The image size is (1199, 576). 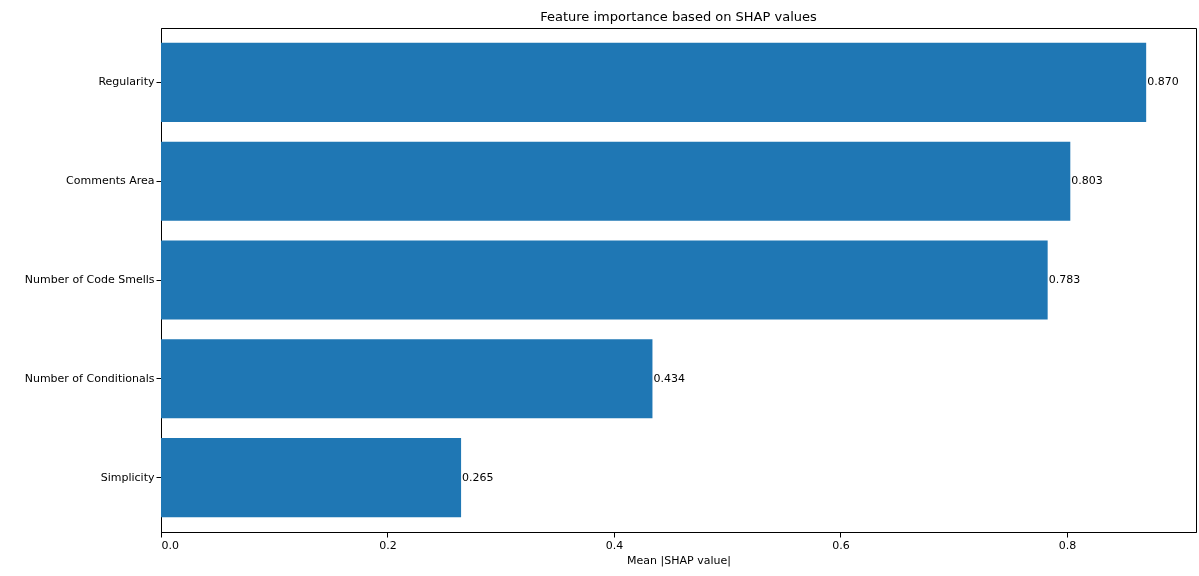 I want to click on data-label: 0.265, so click(x=478, y=477).